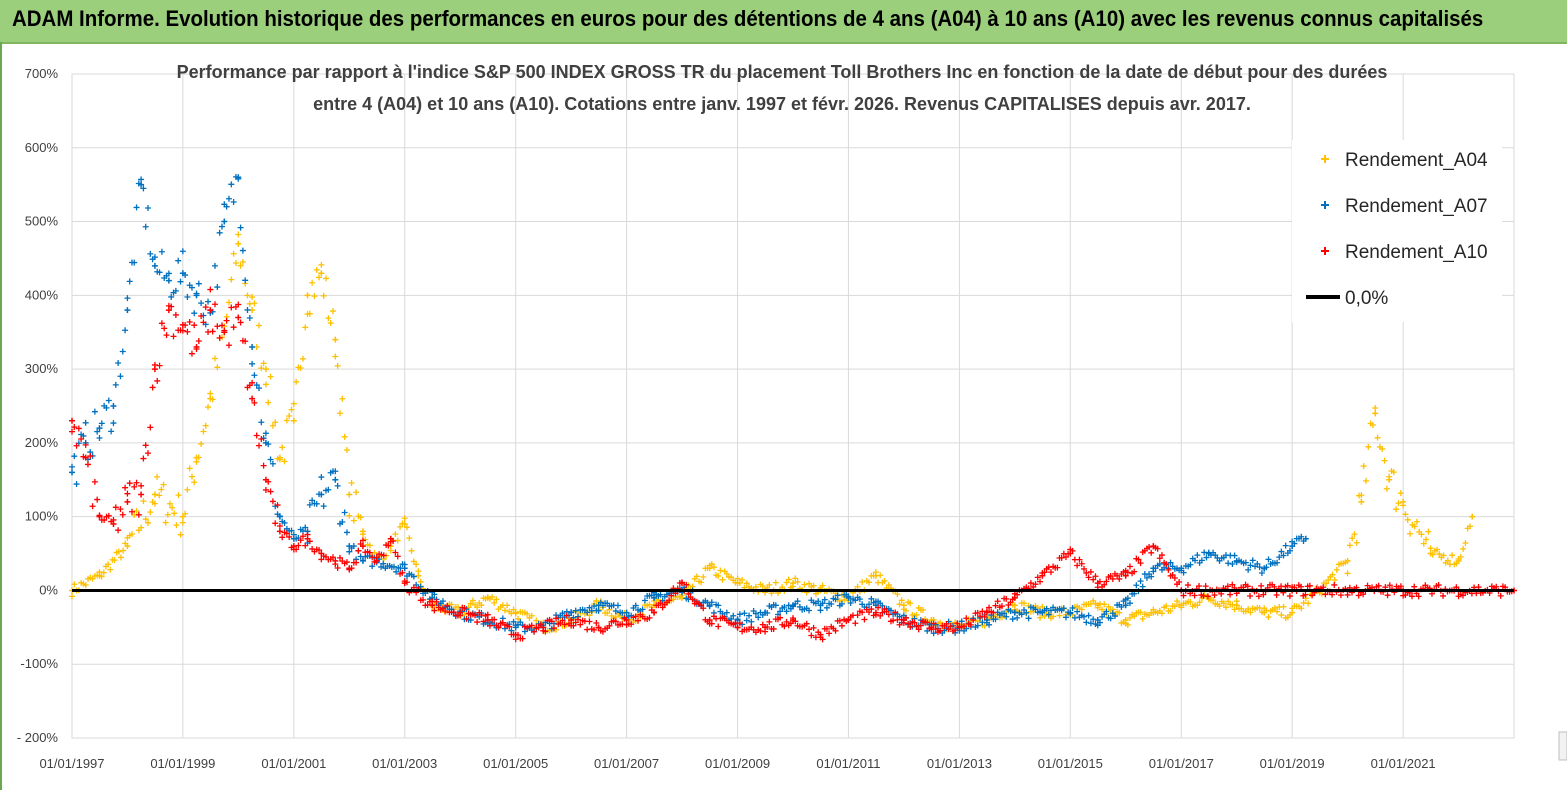 The image size is (1567, 790). What do you see at coordinates (182, 273) in the screenshot?
I see `data-point-Rendement_A07` at bounding box center [182, 273].